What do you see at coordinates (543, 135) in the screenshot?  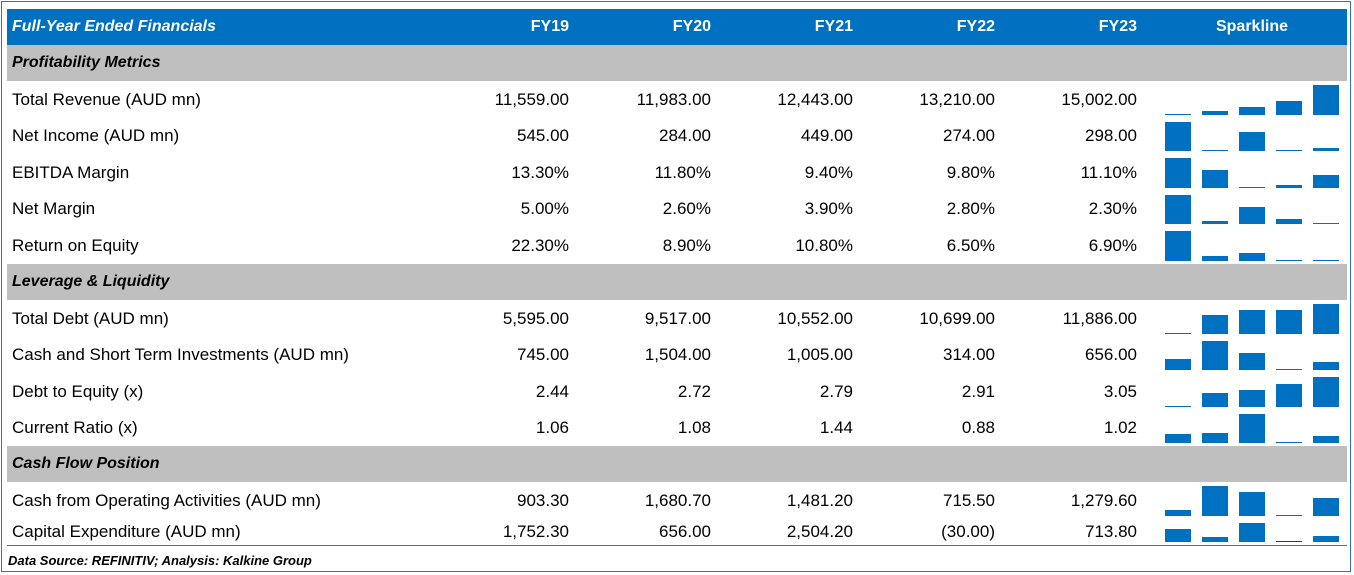 I see `value-cell-fy19: 545.00` at bounding box center [543, 135].